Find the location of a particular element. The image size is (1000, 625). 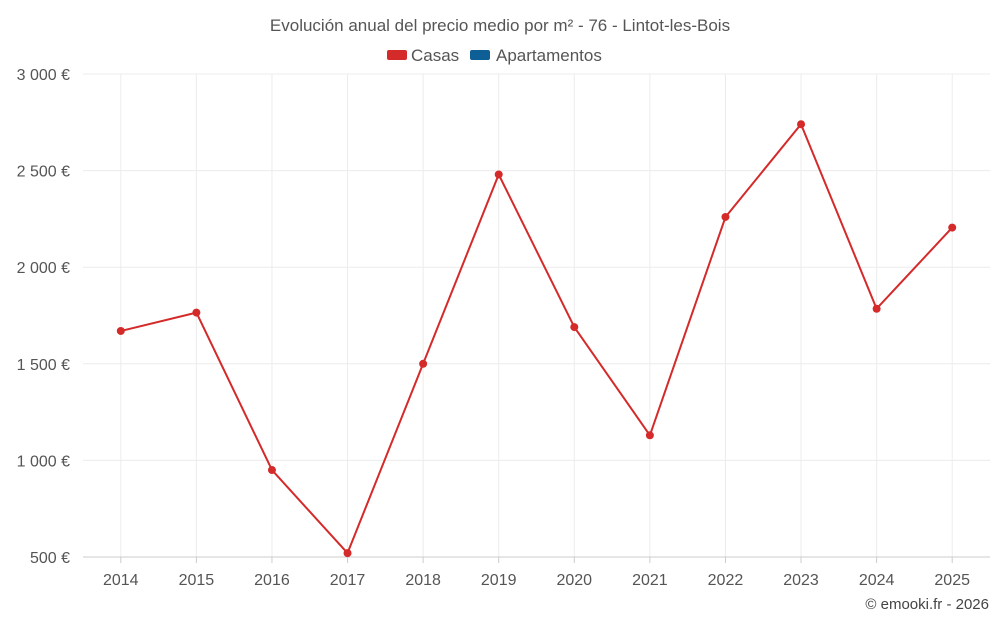

x-tick-label: 2017 is located at coordinates (348, 580).